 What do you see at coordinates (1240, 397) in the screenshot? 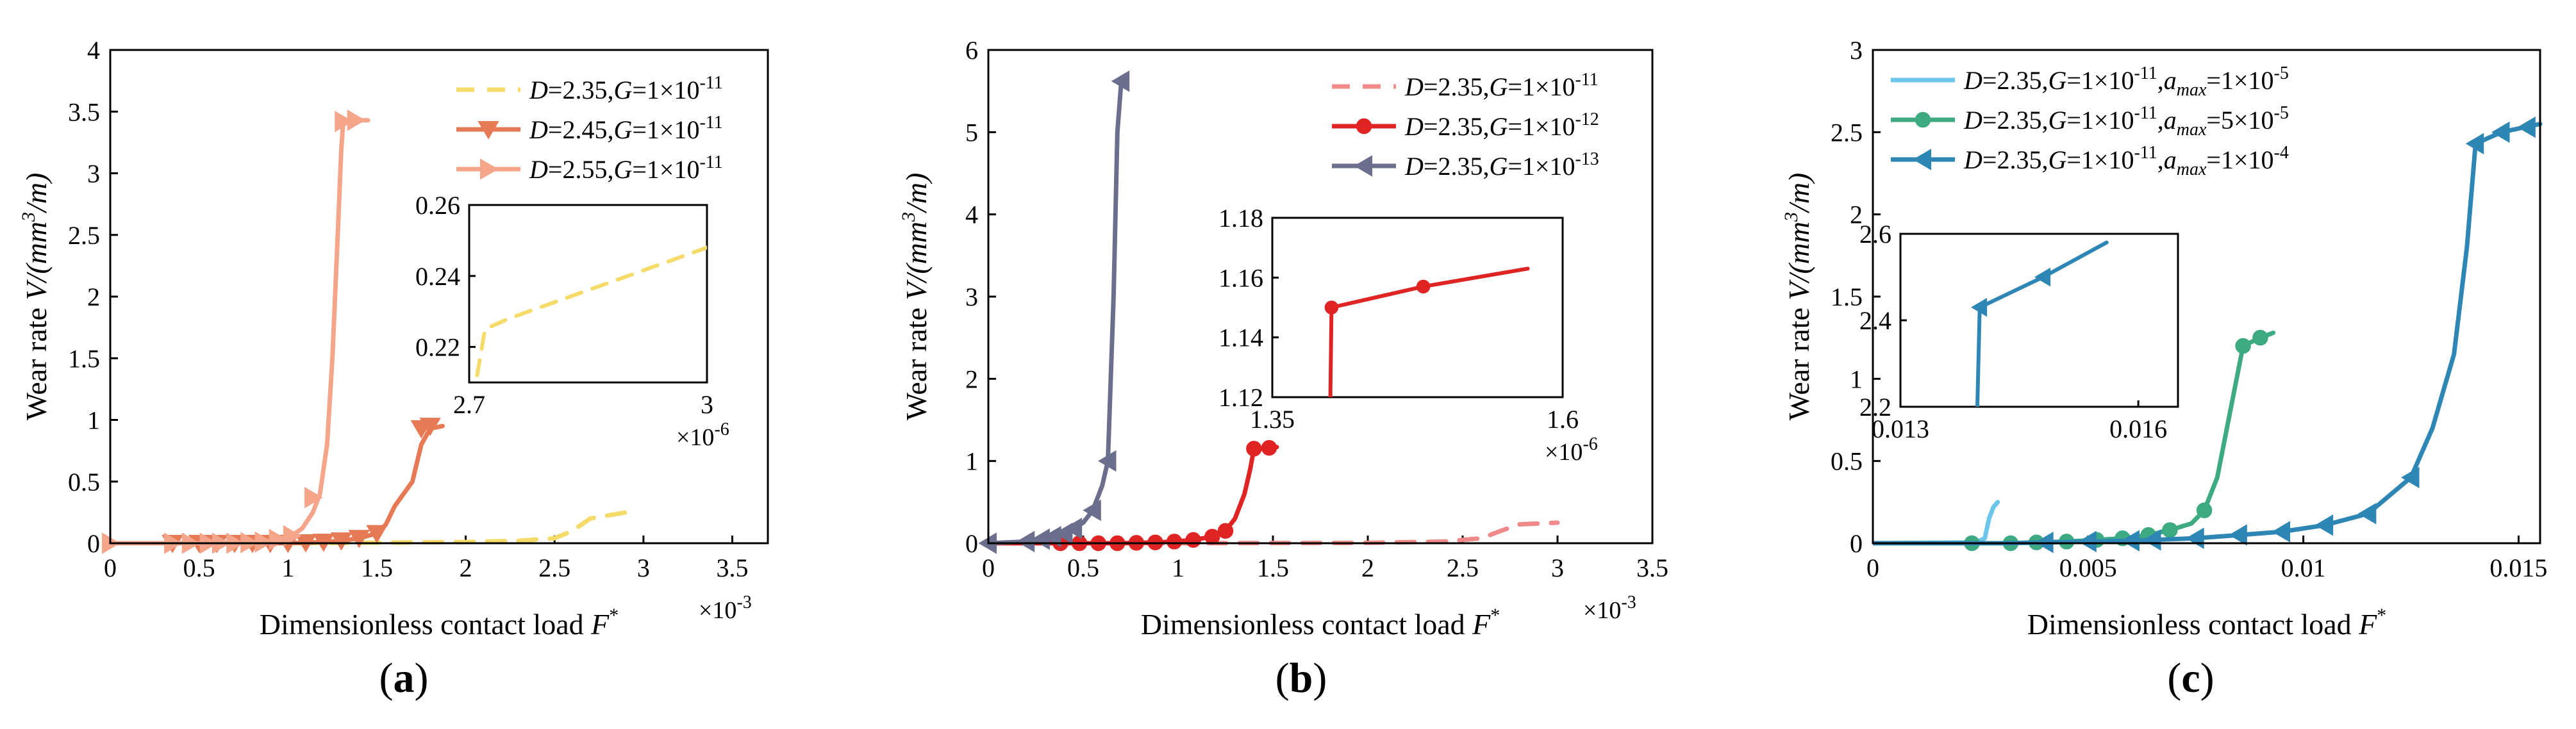
I see `inset-y-tick-label: 1.12` at bounding box center [1240, 397].